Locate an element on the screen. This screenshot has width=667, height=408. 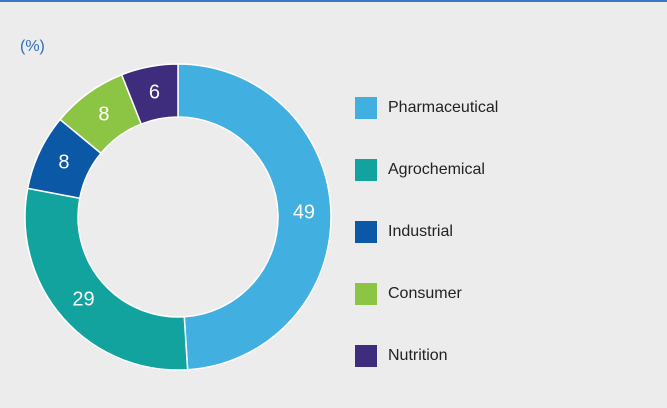
unit-label: (%) is located at coordinates (32, 46).